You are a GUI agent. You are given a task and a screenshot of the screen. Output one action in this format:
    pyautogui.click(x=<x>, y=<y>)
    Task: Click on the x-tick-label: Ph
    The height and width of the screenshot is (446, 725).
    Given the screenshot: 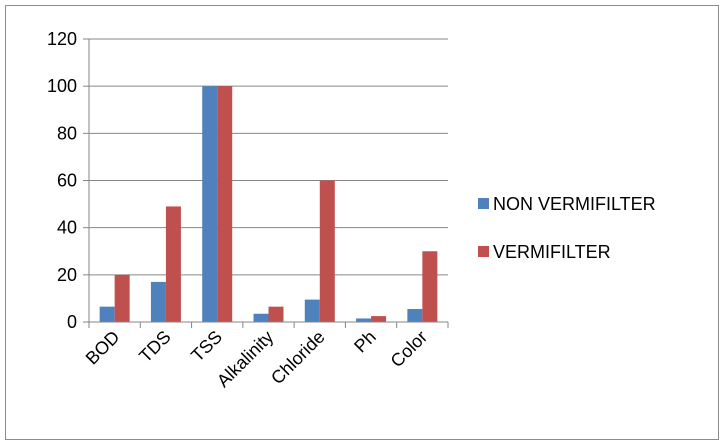 What is the action you would take?
    pyautogui.click(x=365, y=342)
    